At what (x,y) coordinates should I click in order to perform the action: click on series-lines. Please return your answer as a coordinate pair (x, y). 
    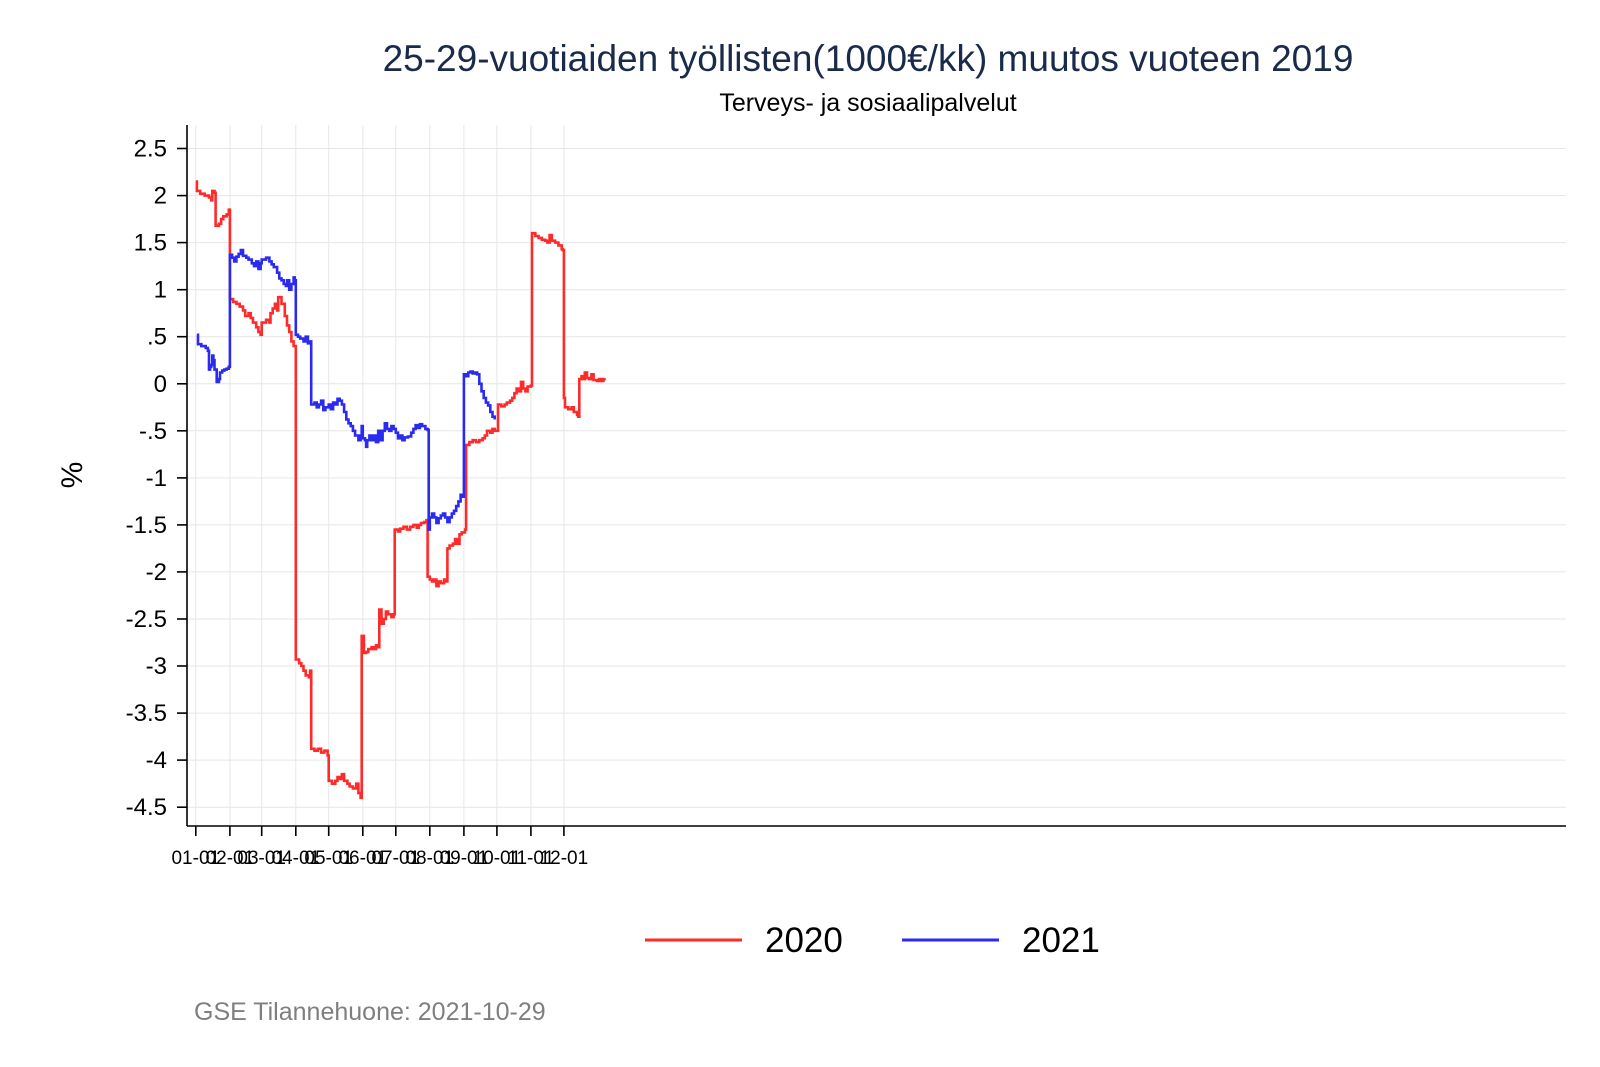
    Looking at the image, I should click on (400, 490).